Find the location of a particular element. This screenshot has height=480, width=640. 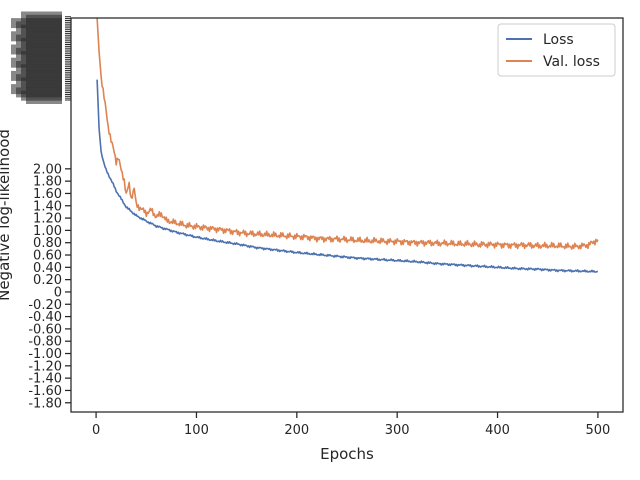

y-tick-label: 0.80 is located at coordinates (47, 243).